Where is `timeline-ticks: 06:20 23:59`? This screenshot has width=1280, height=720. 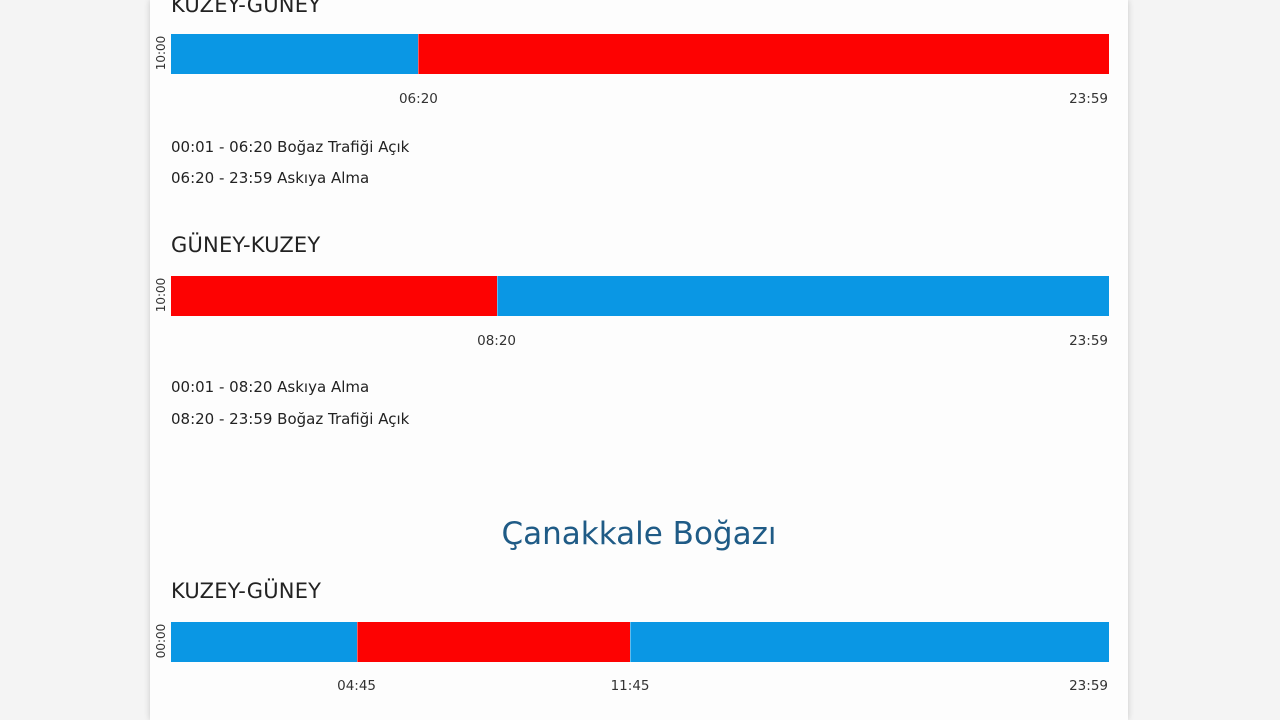
timeline-ticks: 06:20 23:59 is located at coordinates (639, 100).